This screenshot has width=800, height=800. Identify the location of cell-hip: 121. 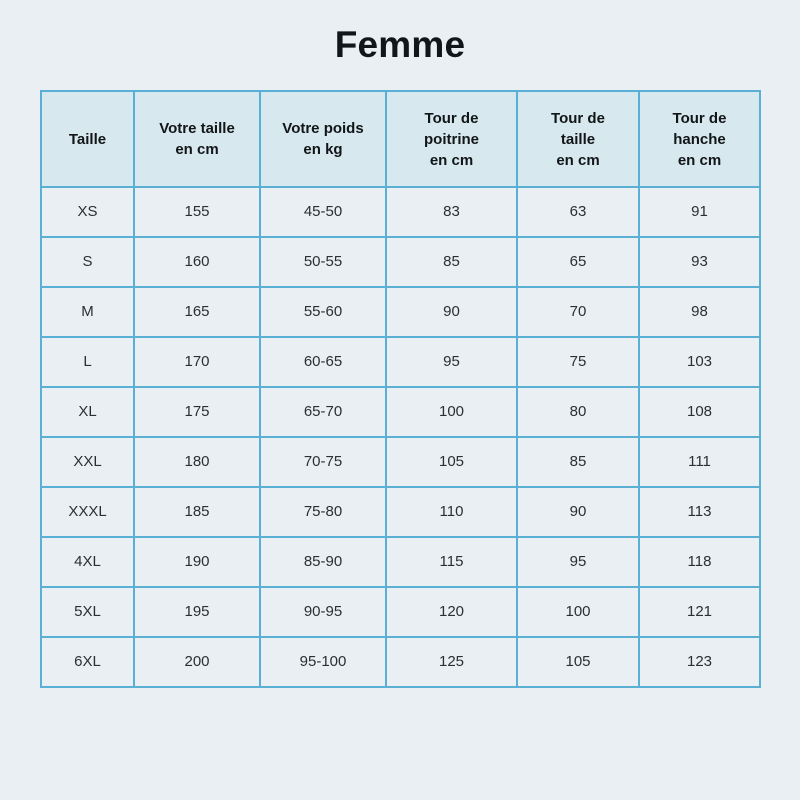
(699, 612).